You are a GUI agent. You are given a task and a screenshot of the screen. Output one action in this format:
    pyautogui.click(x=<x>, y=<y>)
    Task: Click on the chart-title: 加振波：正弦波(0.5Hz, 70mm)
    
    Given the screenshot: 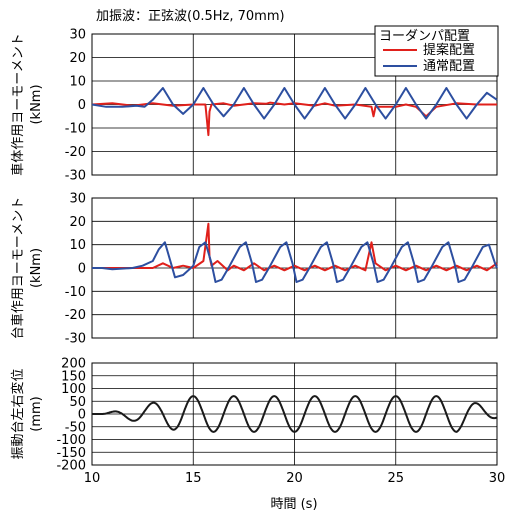 What is the action you would take?
    pyautogui.click(x=190, y=16)
    